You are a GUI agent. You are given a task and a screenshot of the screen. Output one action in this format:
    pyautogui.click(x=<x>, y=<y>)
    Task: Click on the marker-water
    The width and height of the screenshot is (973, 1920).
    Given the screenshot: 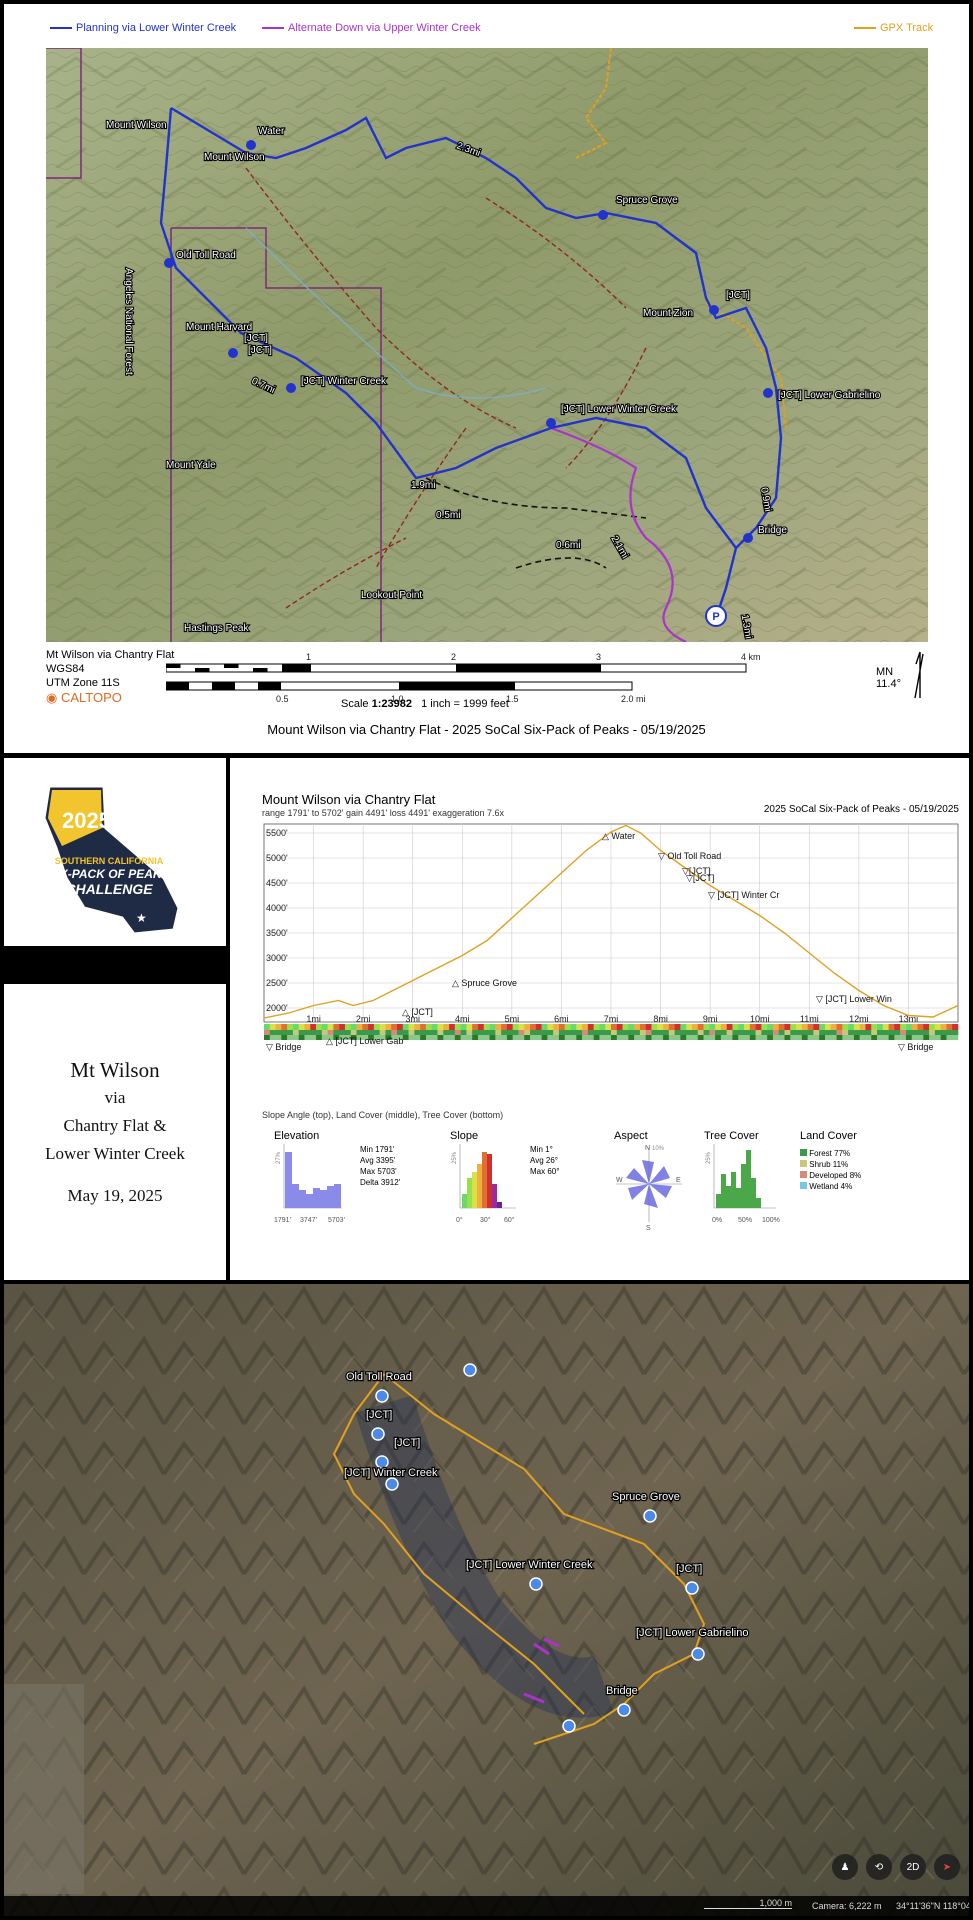 What is the action you would take?
    pyautogui.click(x=251, y=145)
    